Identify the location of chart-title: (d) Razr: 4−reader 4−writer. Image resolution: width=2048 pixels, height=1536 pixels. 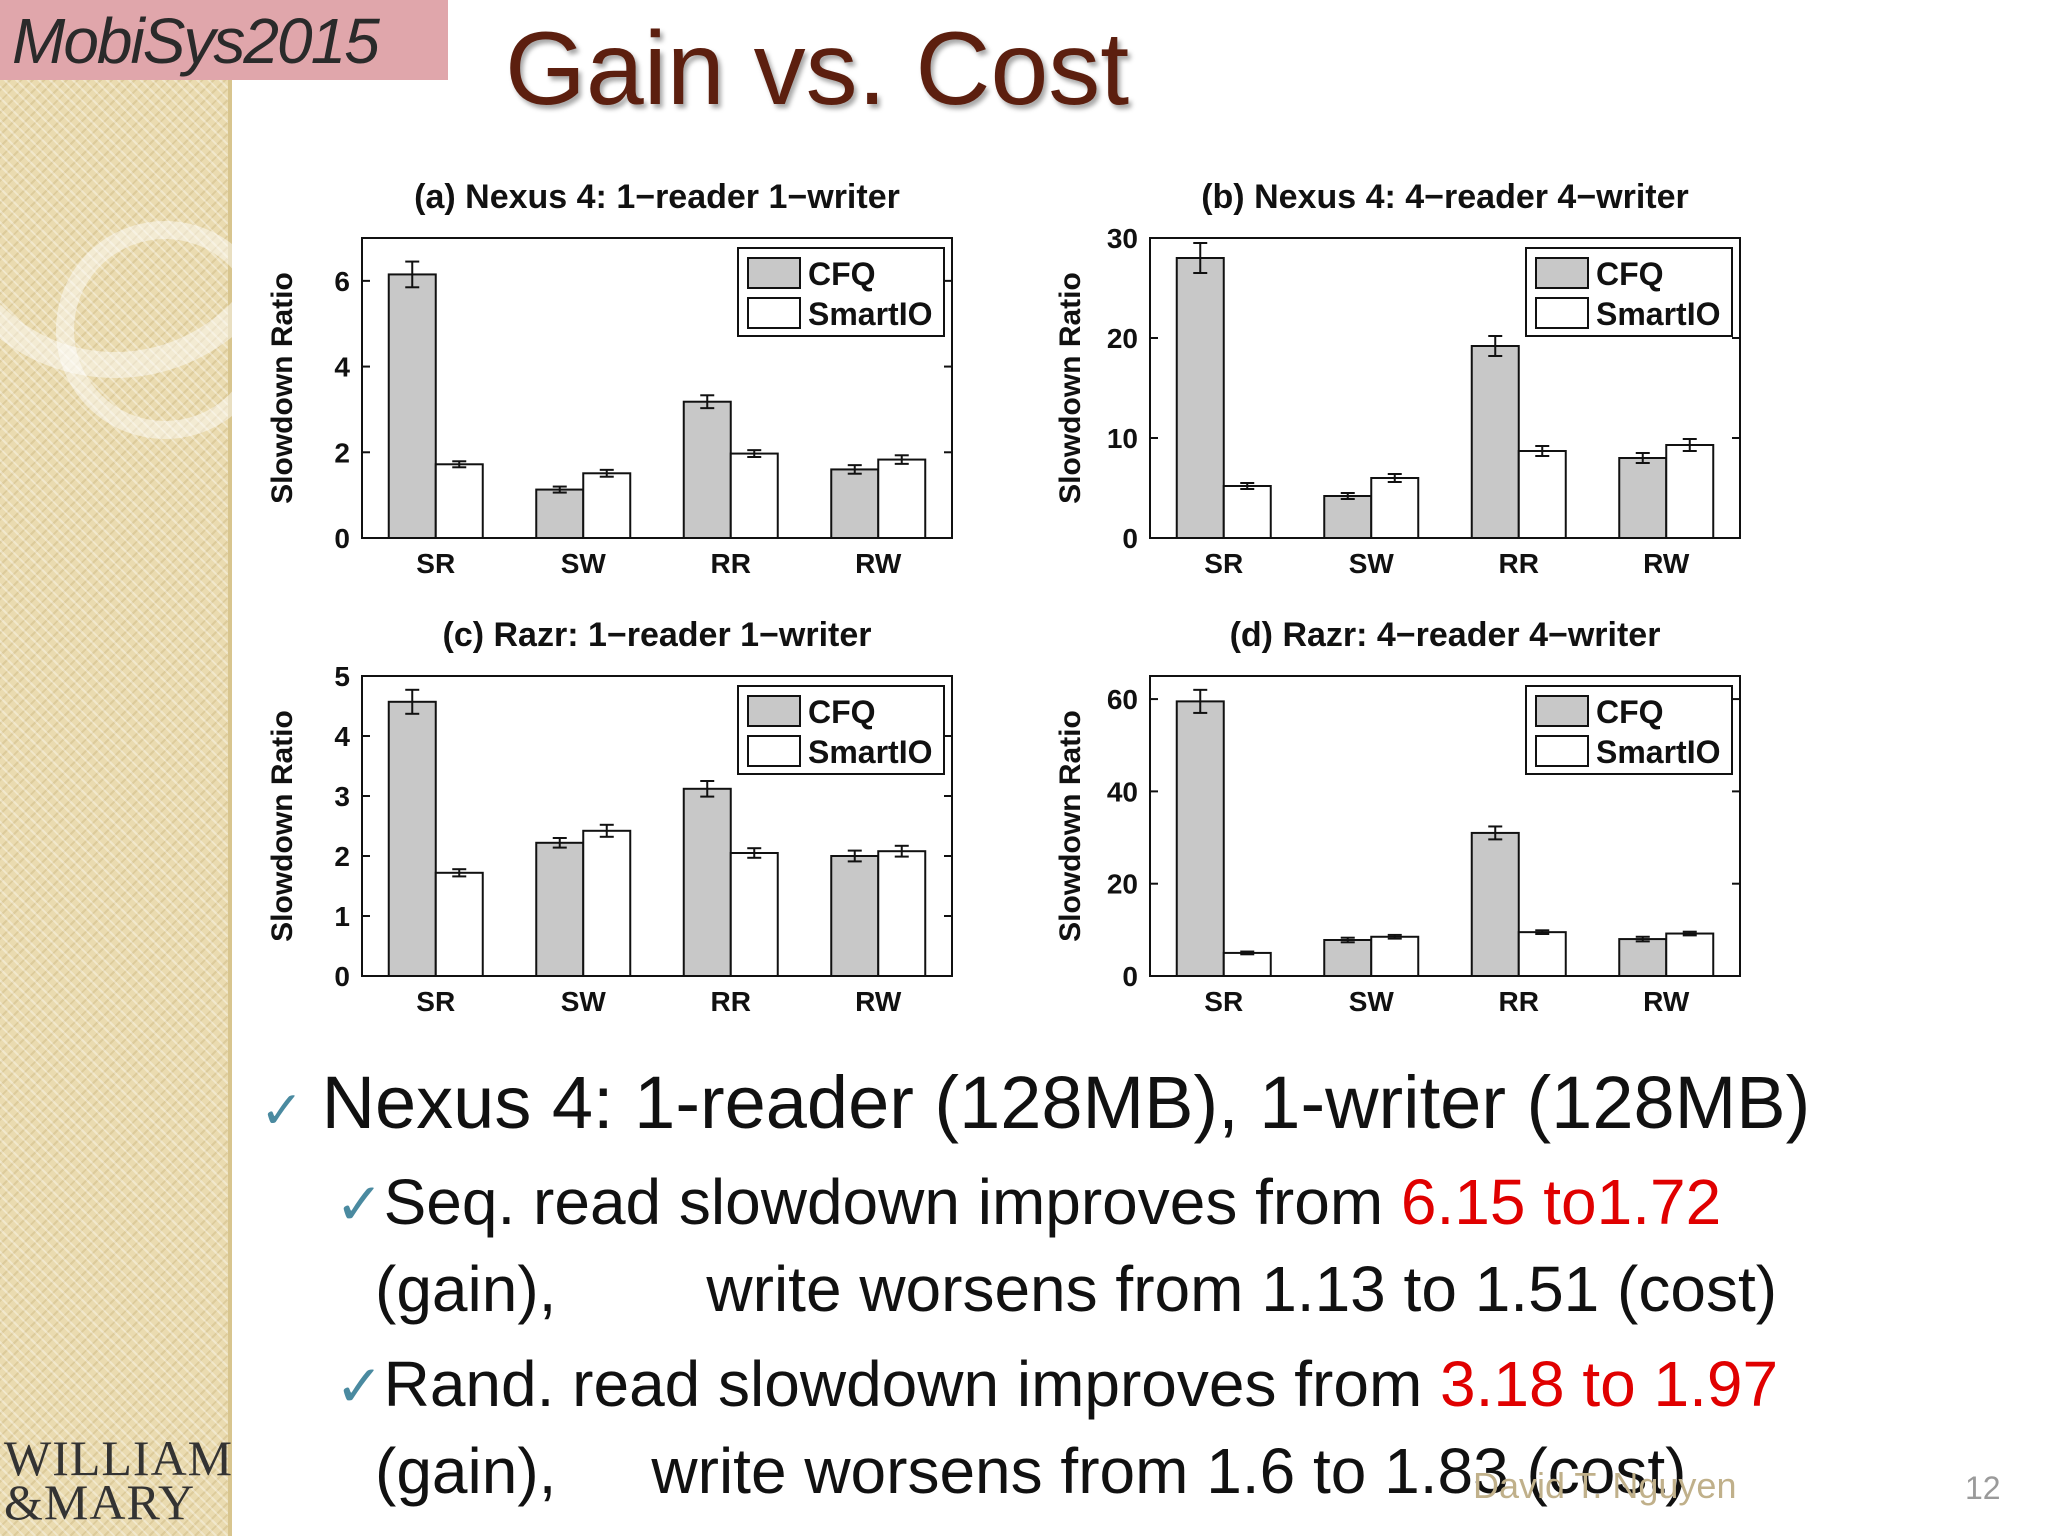
(1445, 635).